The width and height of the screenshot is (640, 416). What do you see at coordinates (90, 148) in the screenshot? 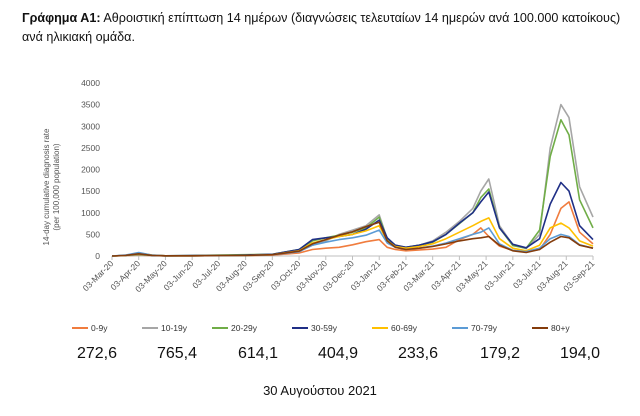
I see `y-tick-label: 2500` at bounding box center [90, 148].